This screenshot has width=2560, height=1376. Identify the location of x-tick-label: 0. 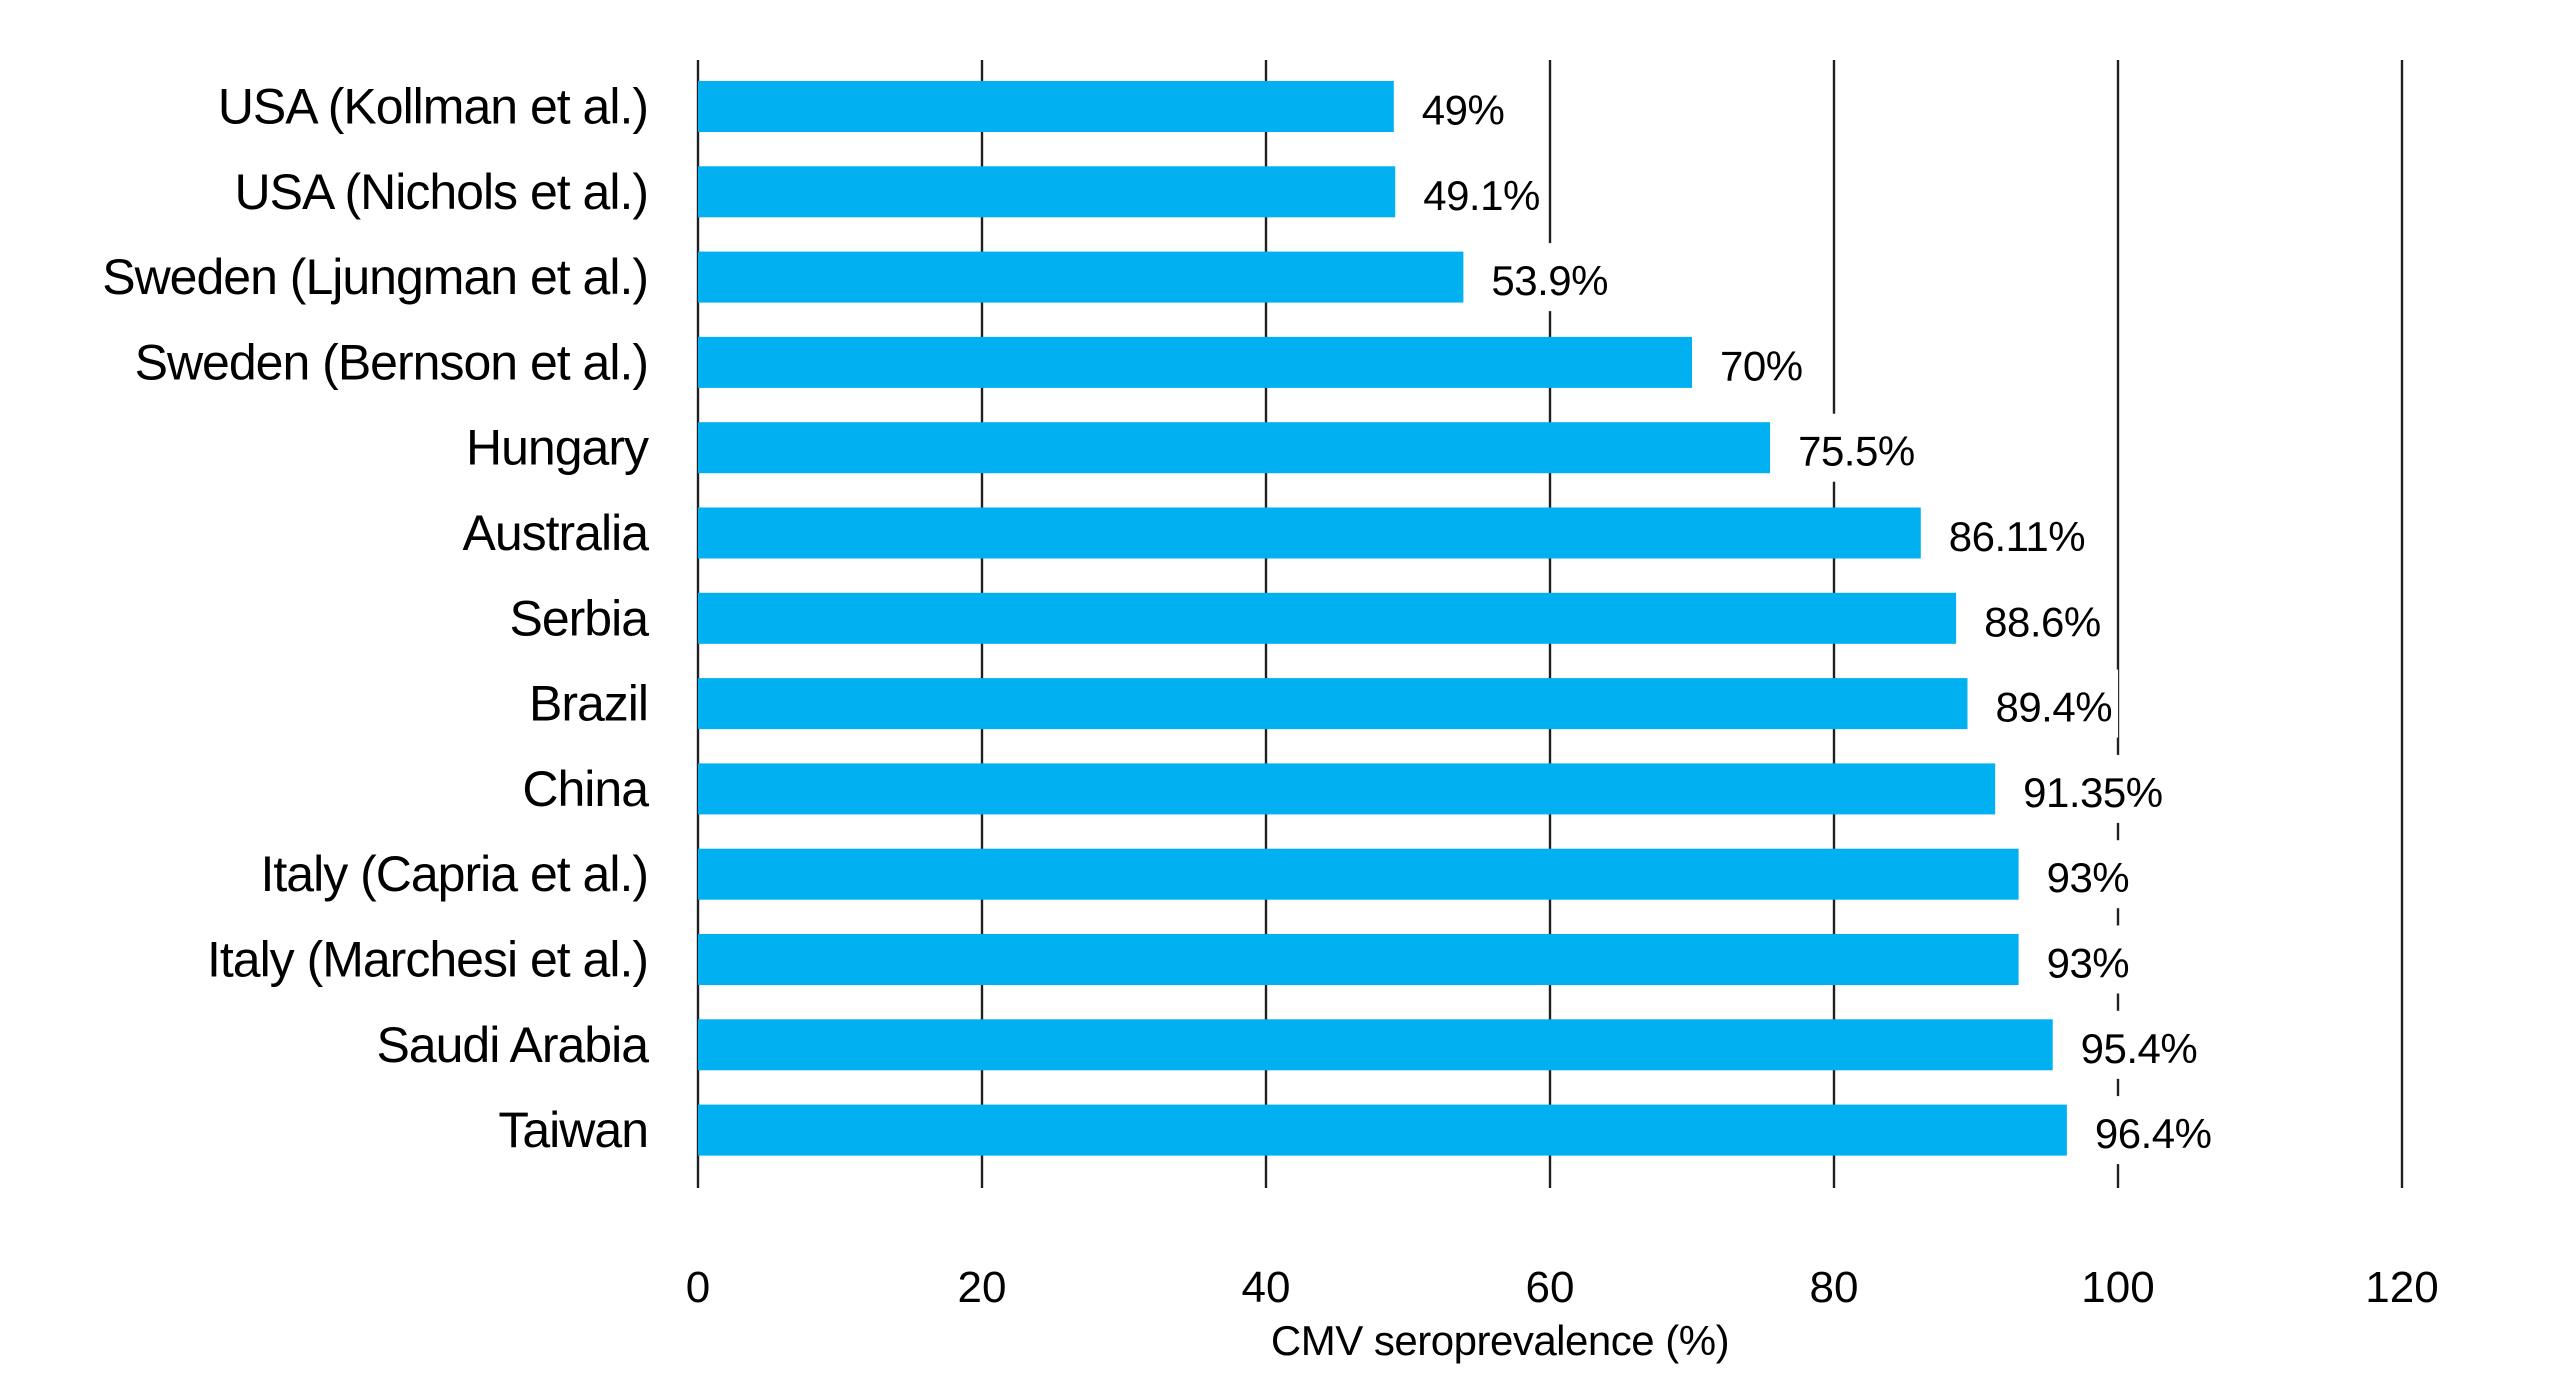
(698, 1287).